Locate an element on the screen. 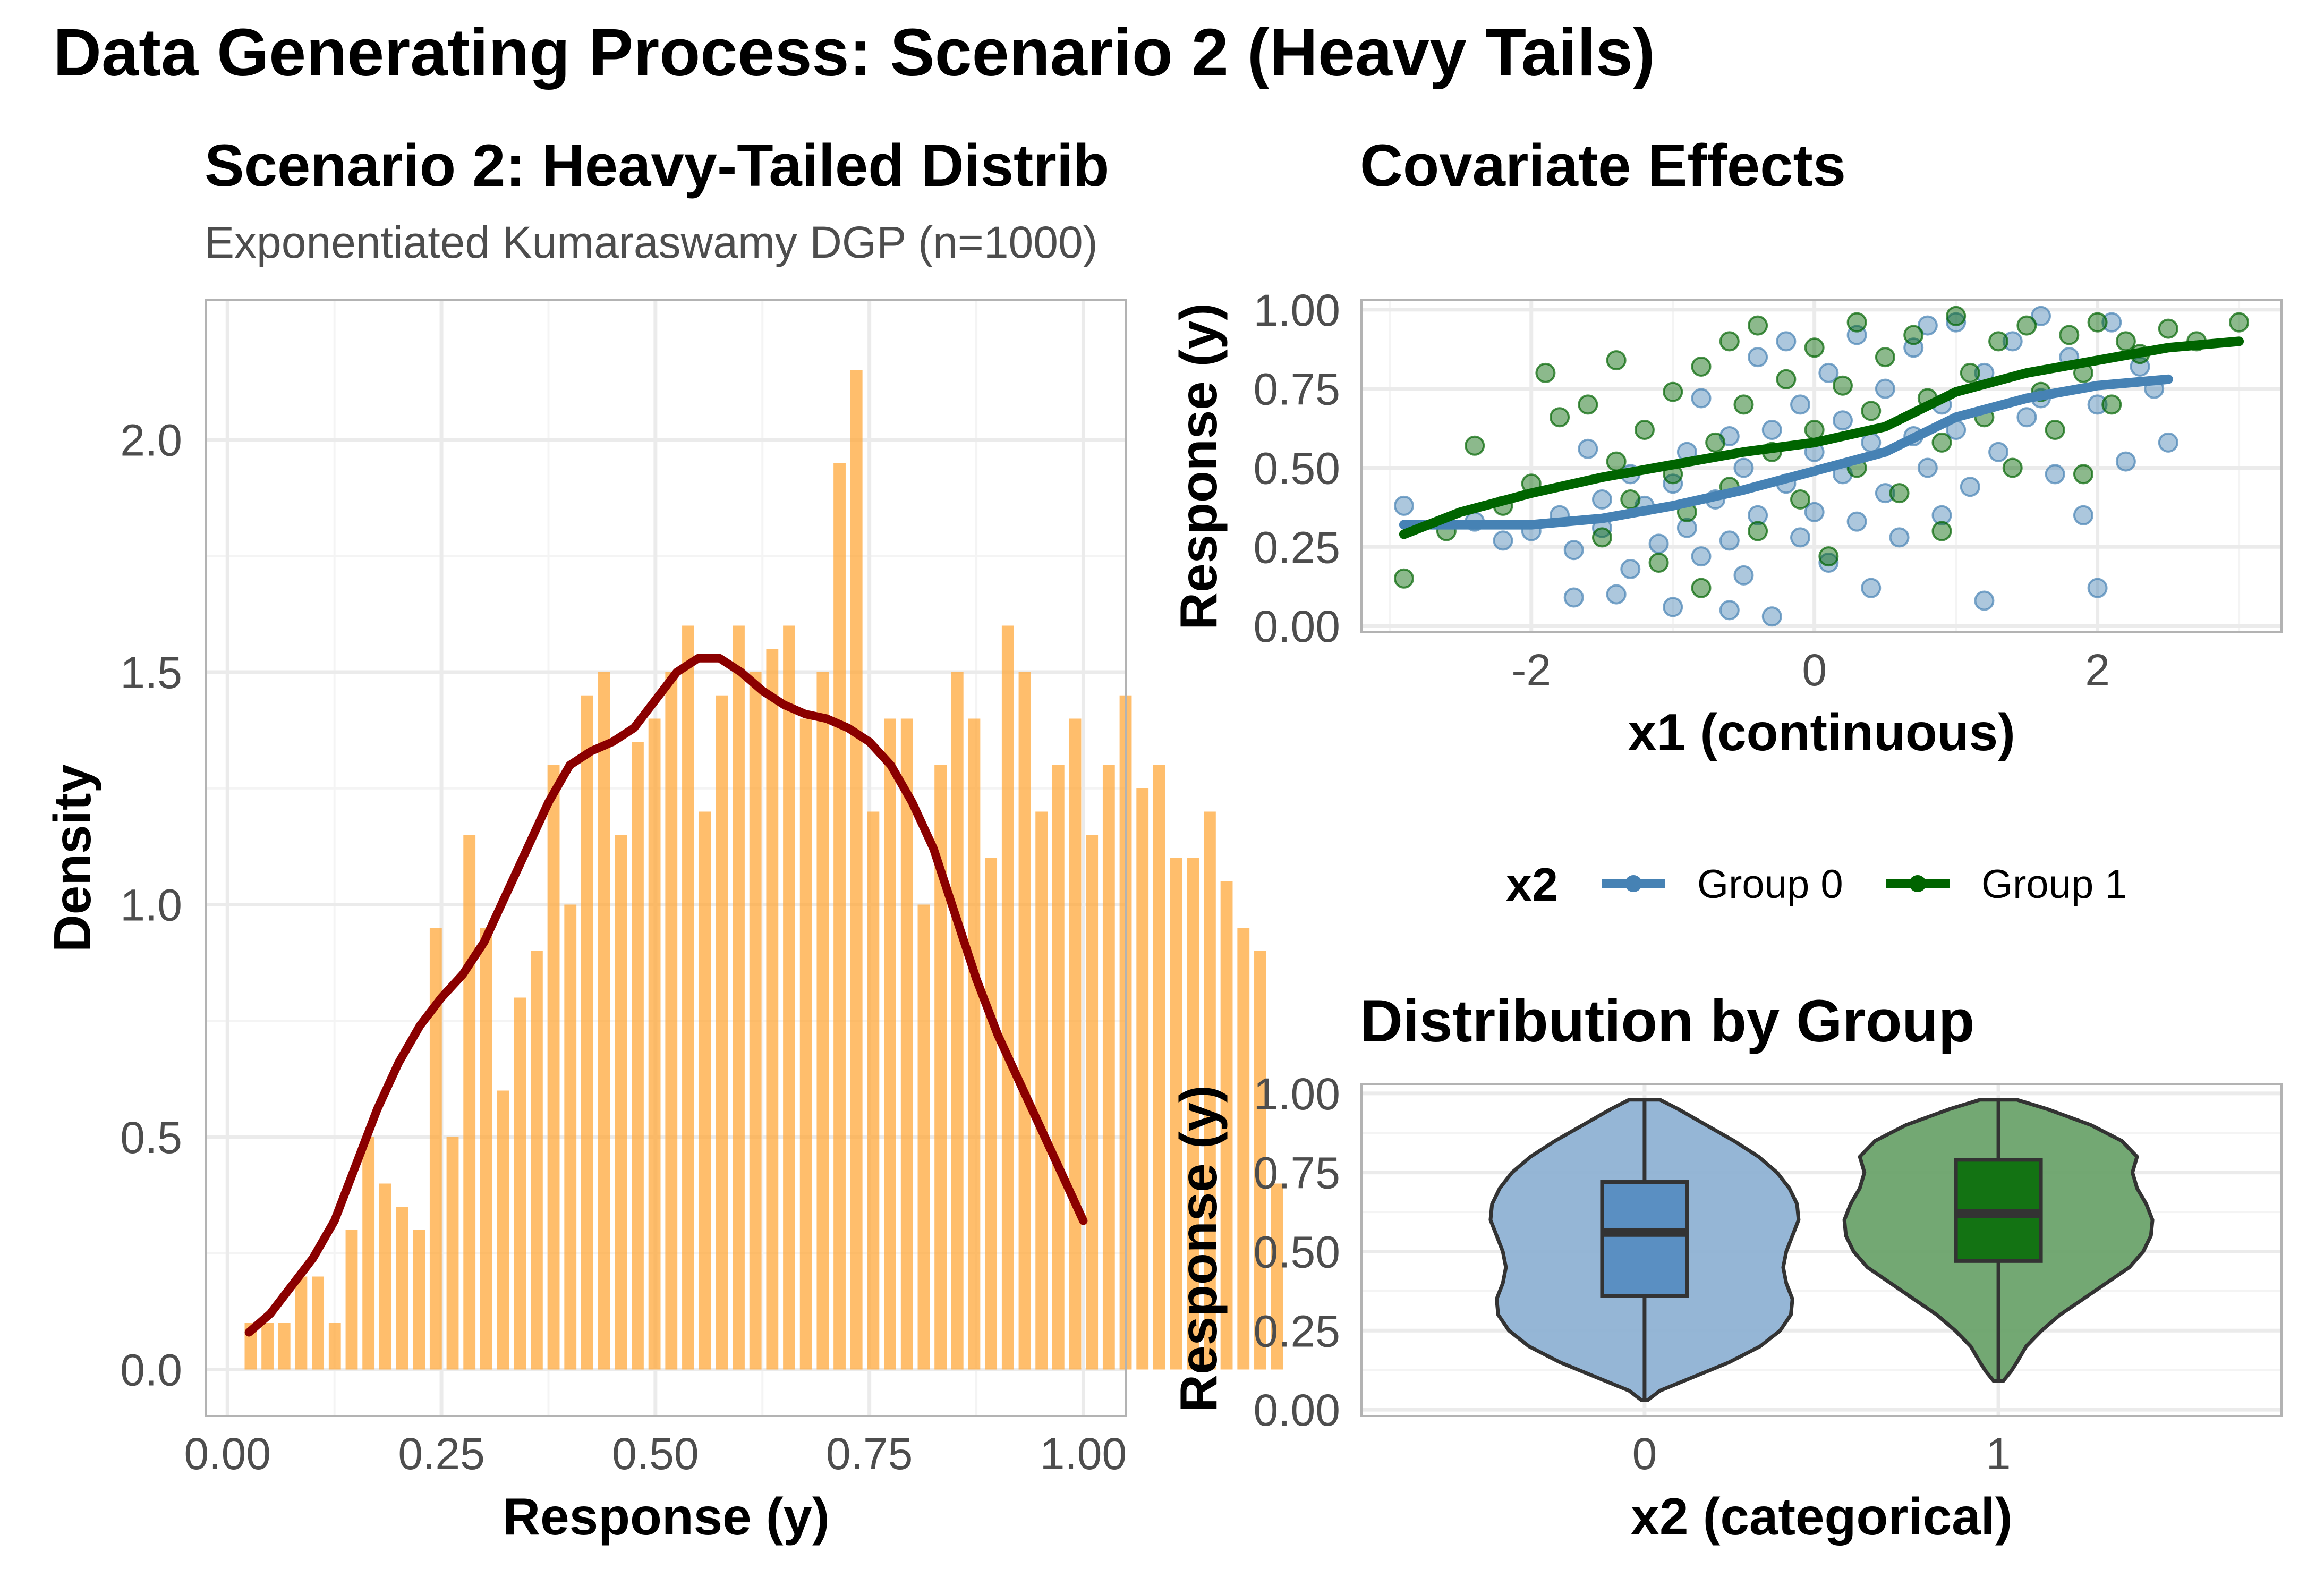 This screenshot has width=2324, height=1594. violin-panel-border is located at coordinates (1821, 1250).